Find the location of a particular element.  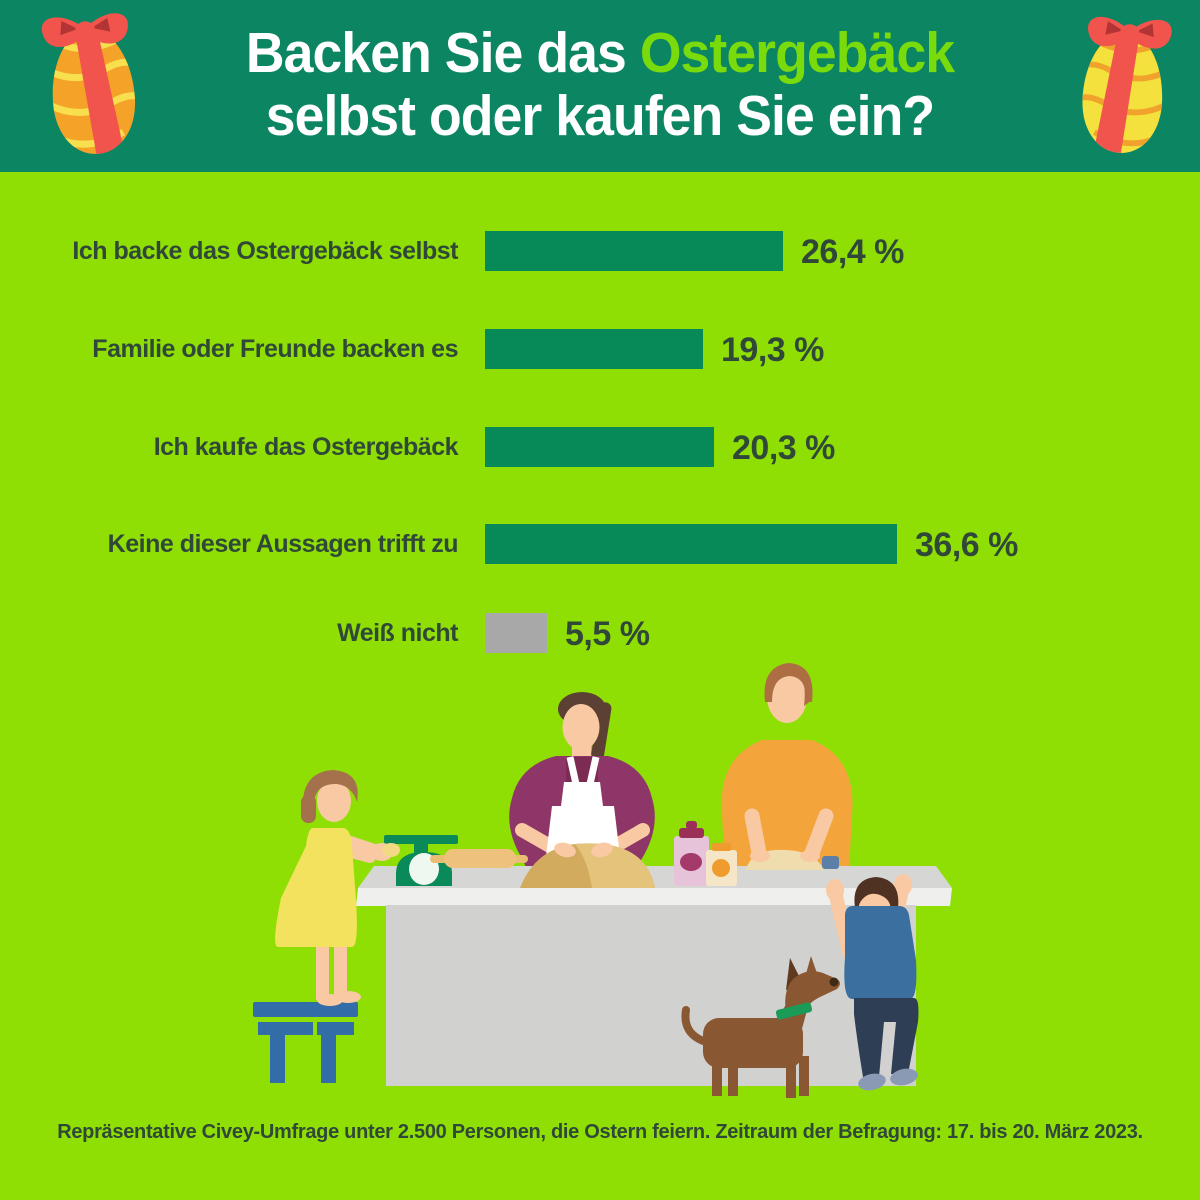

bar-value: 5,5 % is located at coordinates (607, 634).